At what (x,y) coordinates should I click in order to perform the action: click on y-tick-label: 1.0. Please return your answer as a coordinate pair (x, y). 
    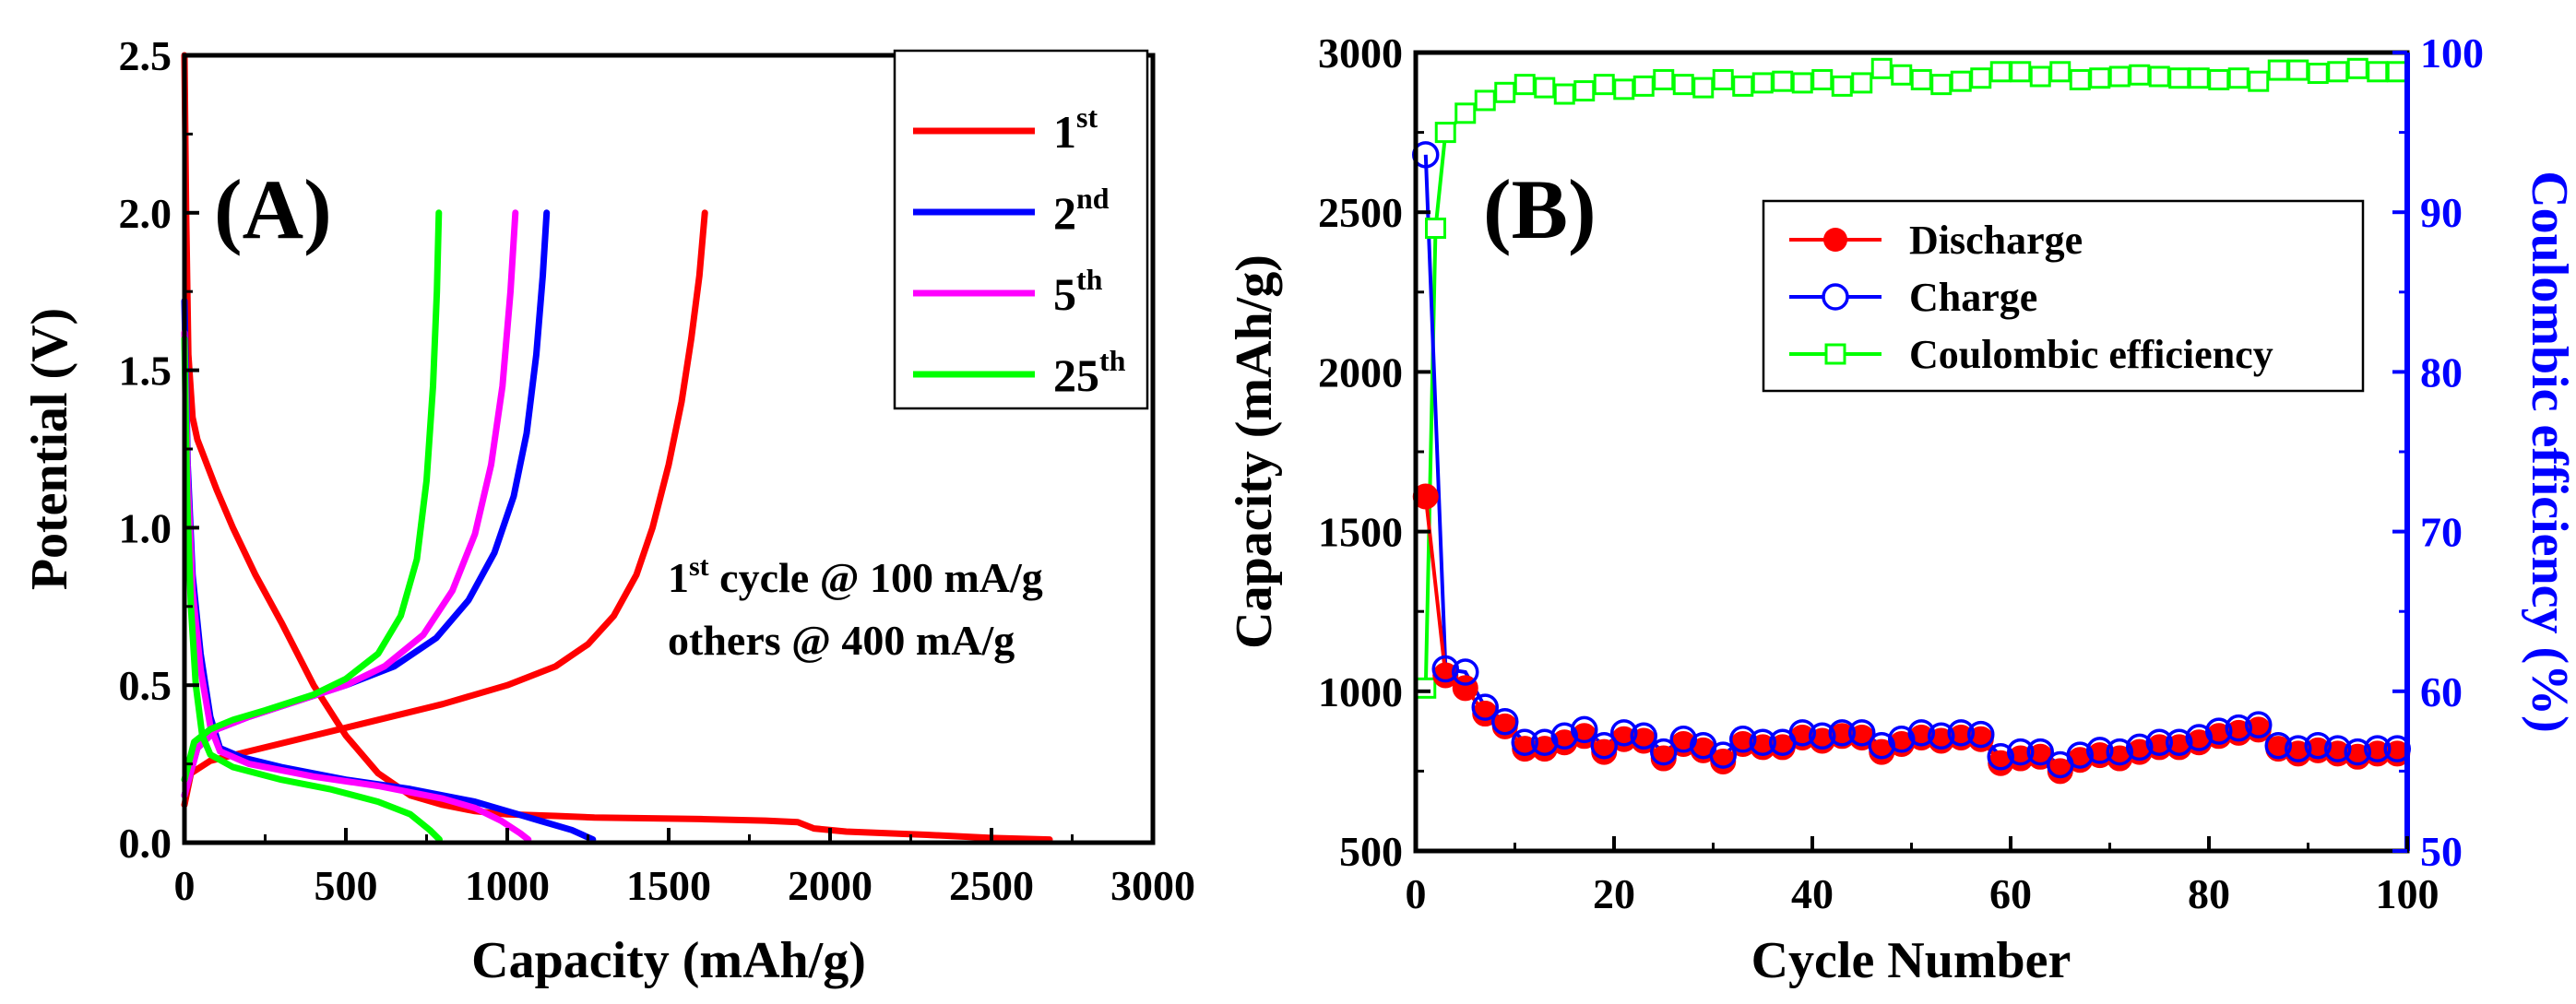
    Looking at the image, I should click on (145, 527).